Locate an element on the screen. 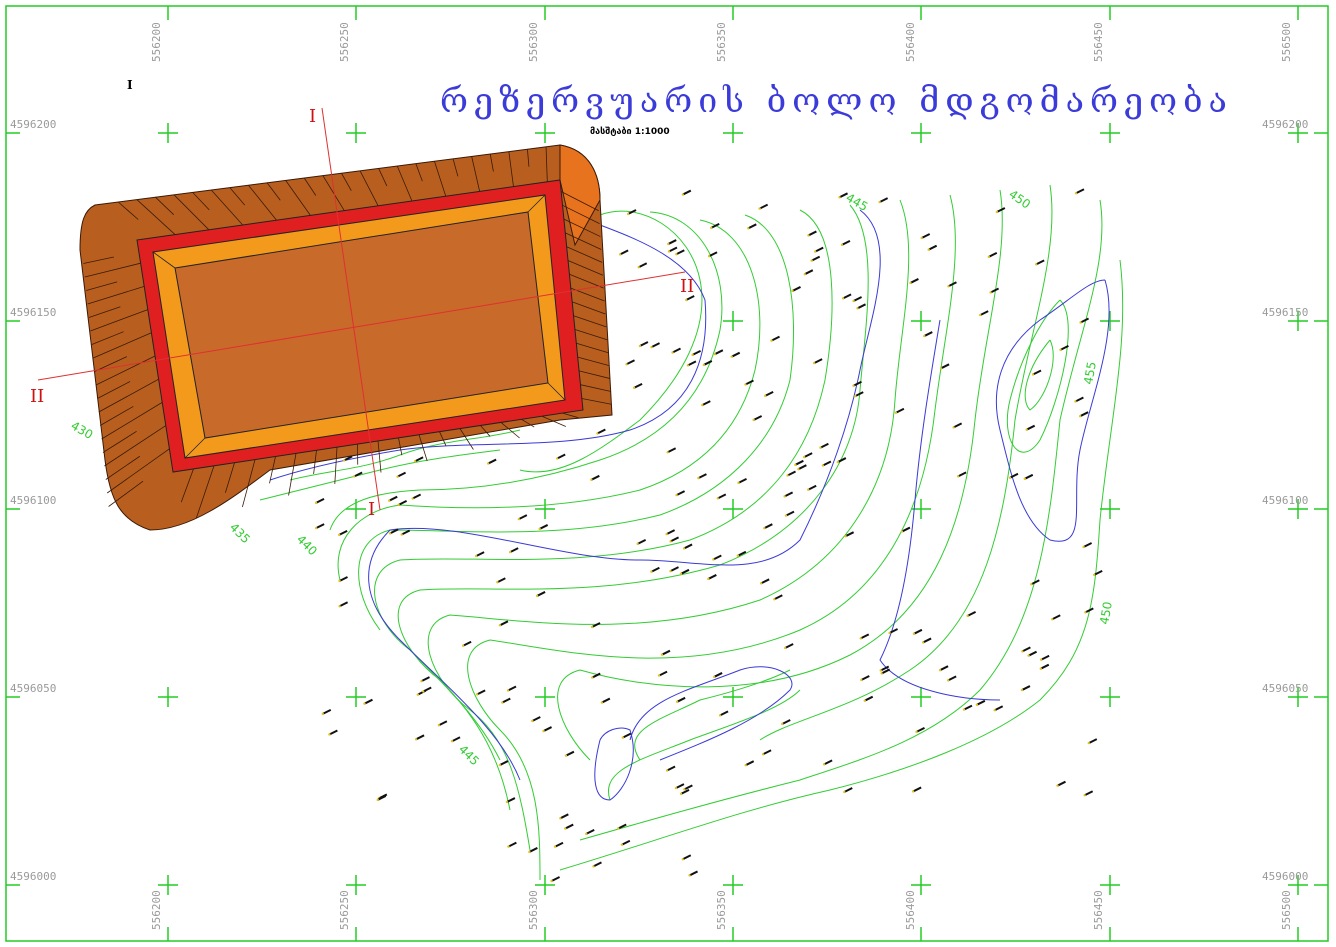 The height and width of the screenshot is (947, 1336). grid-y-label-left: 4596050 is located at coordinates (33, 688).